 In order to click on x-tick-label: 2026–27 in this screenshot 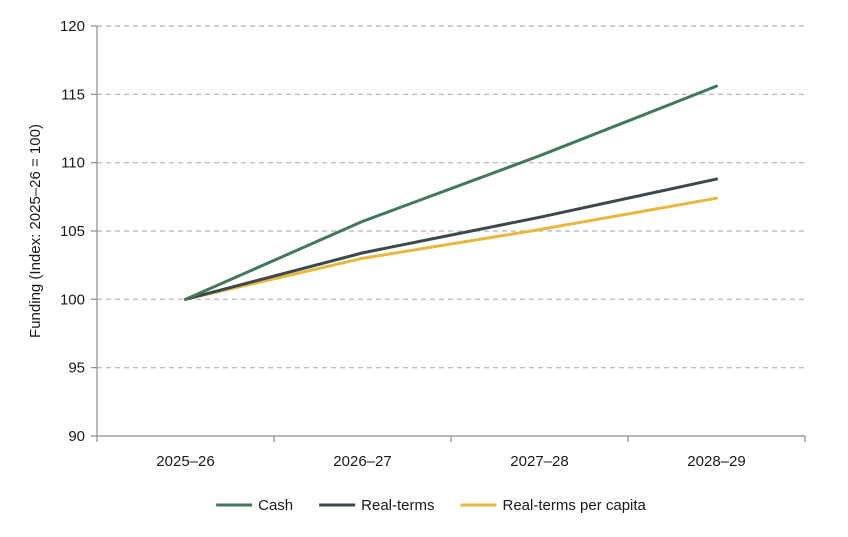, I will do `click(362, 461)`.